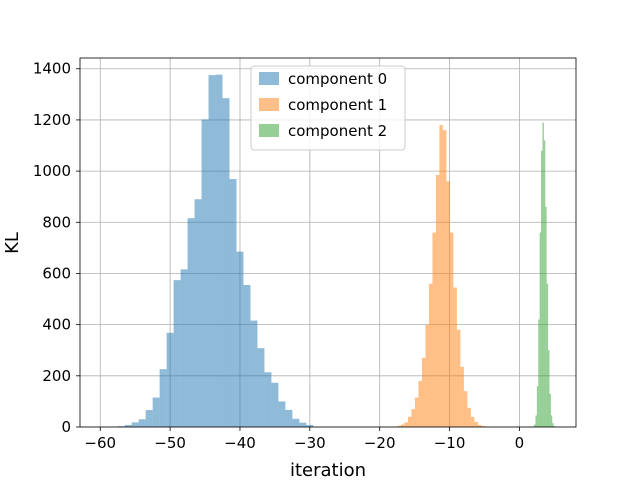 This screenshot has height=485, width=640. What do you see at coordinates (52, 69) in the screenshot?
I see `y-tick-label: 1400` at bounding box center [52, 69].